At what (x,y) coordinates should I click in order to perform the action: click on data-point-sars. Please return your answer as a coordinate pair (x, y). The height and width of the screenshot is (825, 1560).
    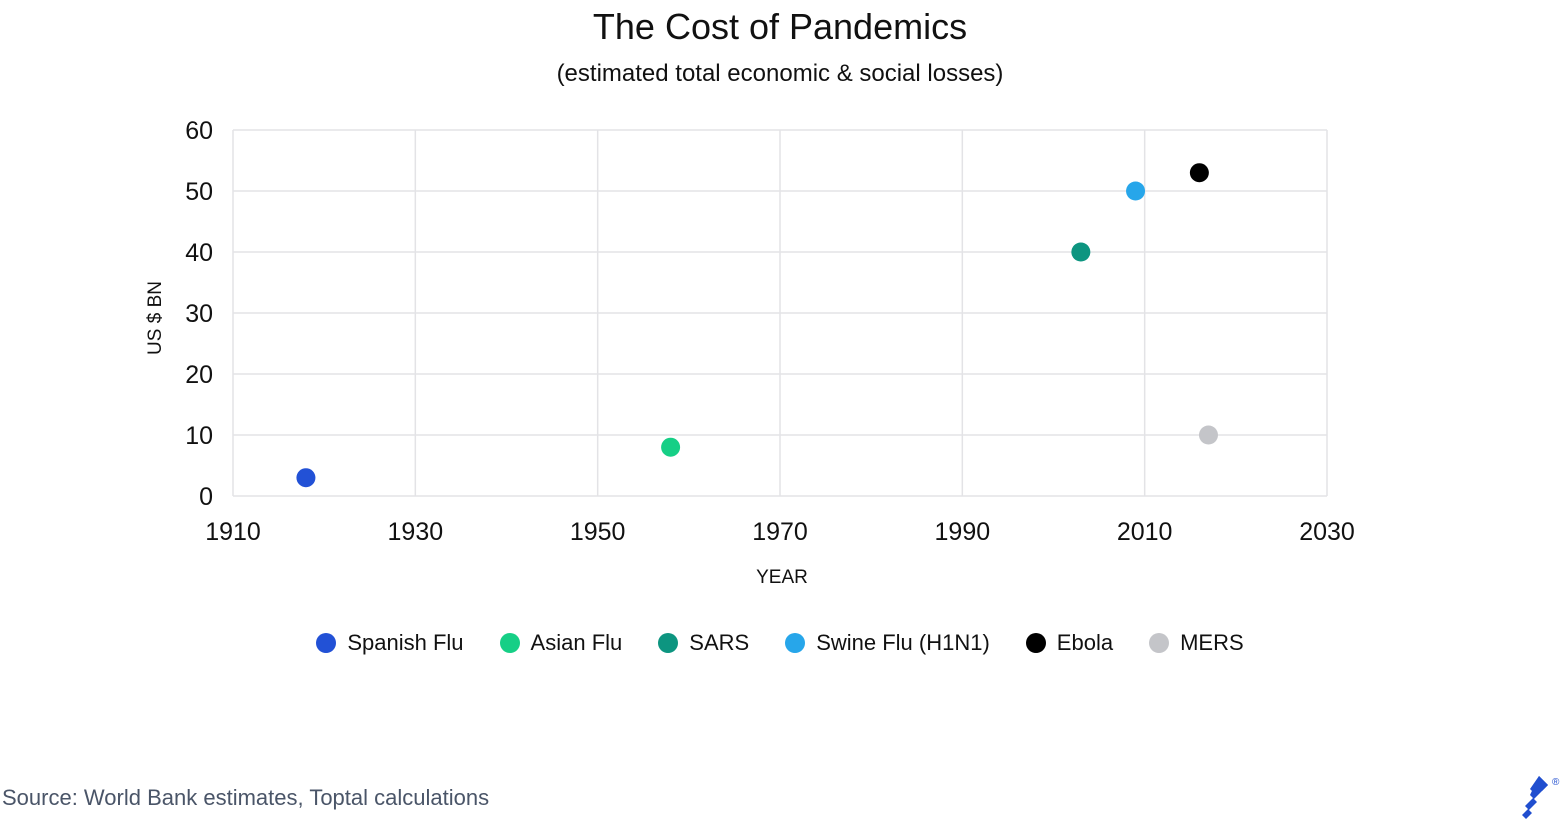
    Looking at the image, I should click on (1081, 252).